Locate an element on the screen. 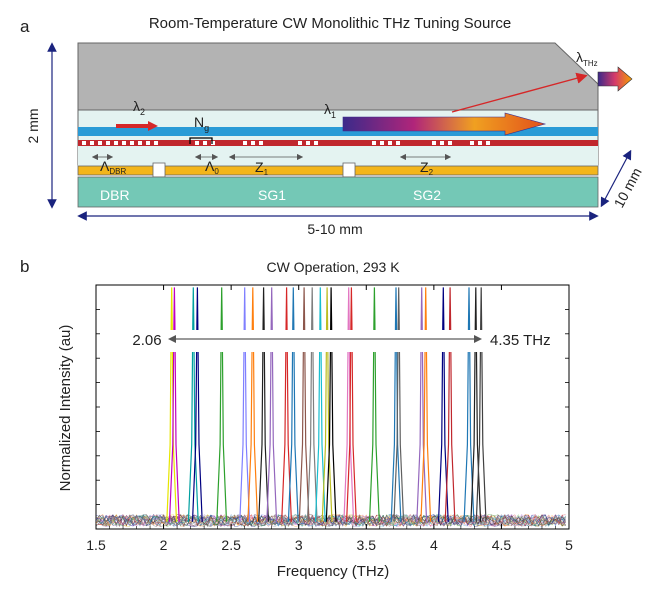  grating-gaps is located at coordinates (286, 143).